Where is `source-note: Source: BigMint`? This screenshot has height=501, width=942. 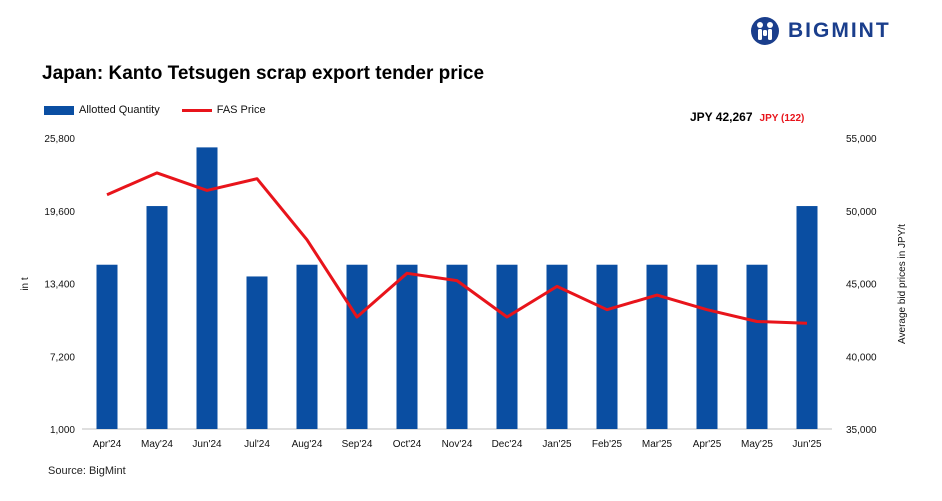
source-note: Source: BigMint is located at coordinates (87, 471).